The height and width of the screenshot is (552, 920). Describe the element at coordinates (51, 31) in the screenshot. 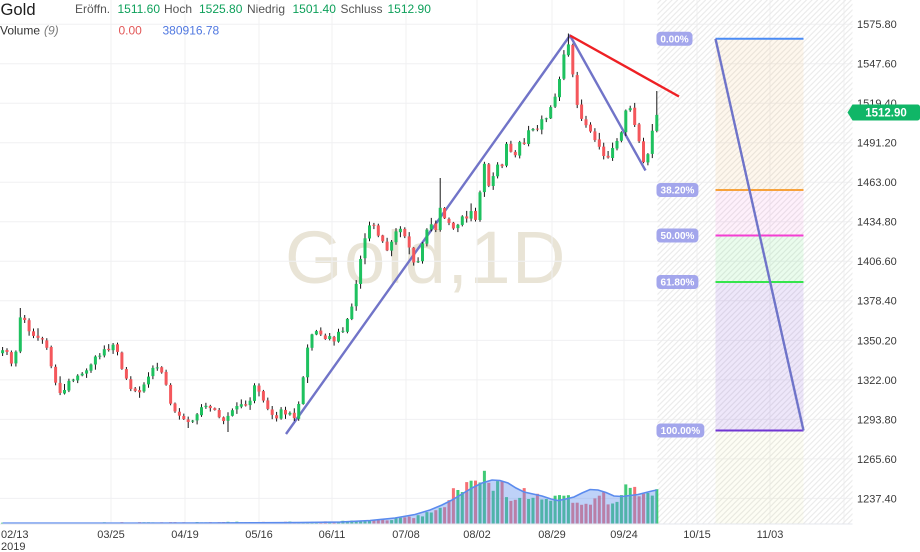

I see `svg-text: (9)` at that location.